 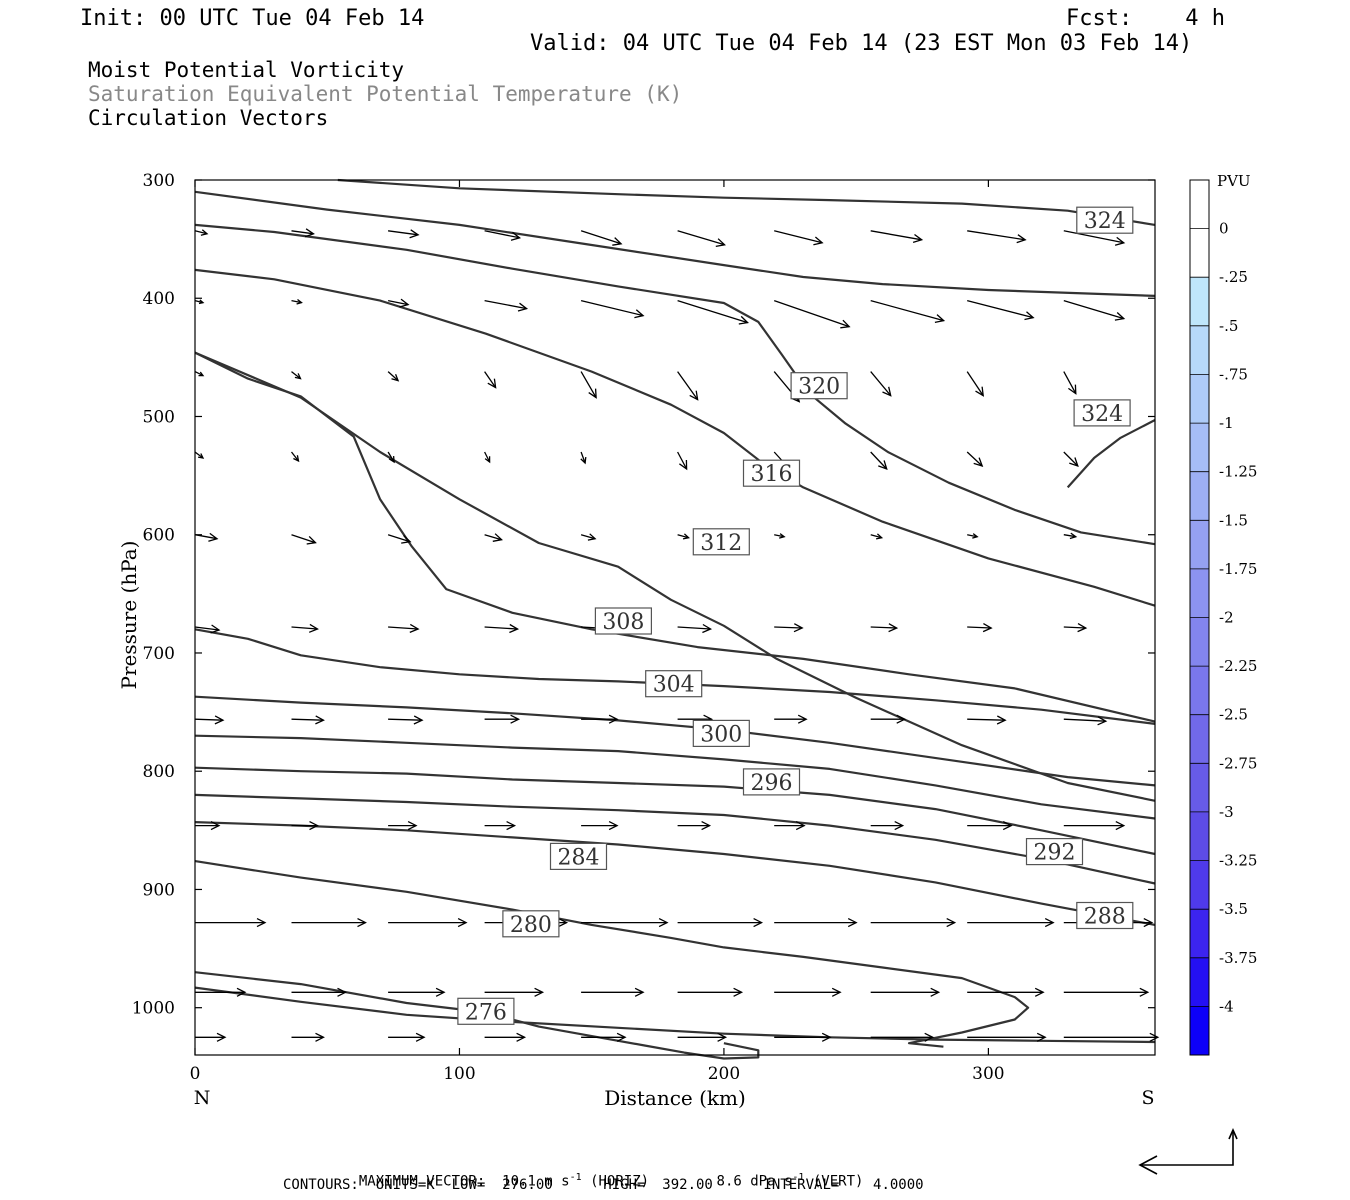 What do you see at coordinates (1238, 763) in the screenshot?
I see `colorbar-label: -2.75` at bounding box center [1238, 763].